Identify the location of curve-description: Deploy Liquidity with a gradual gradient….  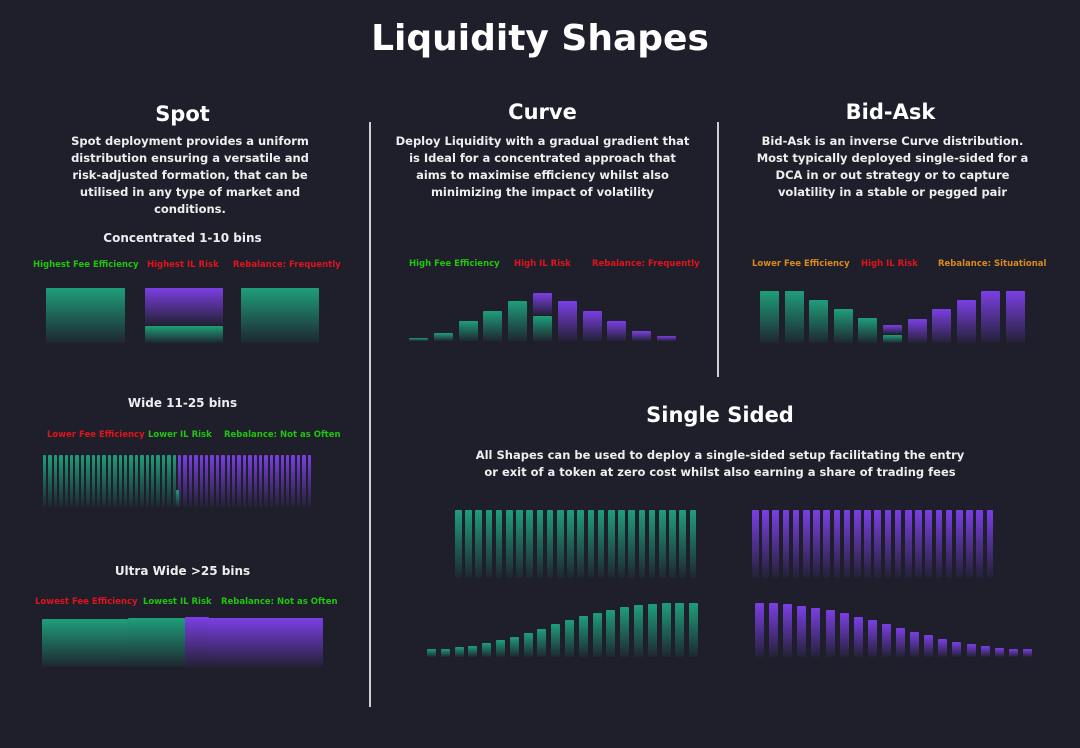
(542, 166).